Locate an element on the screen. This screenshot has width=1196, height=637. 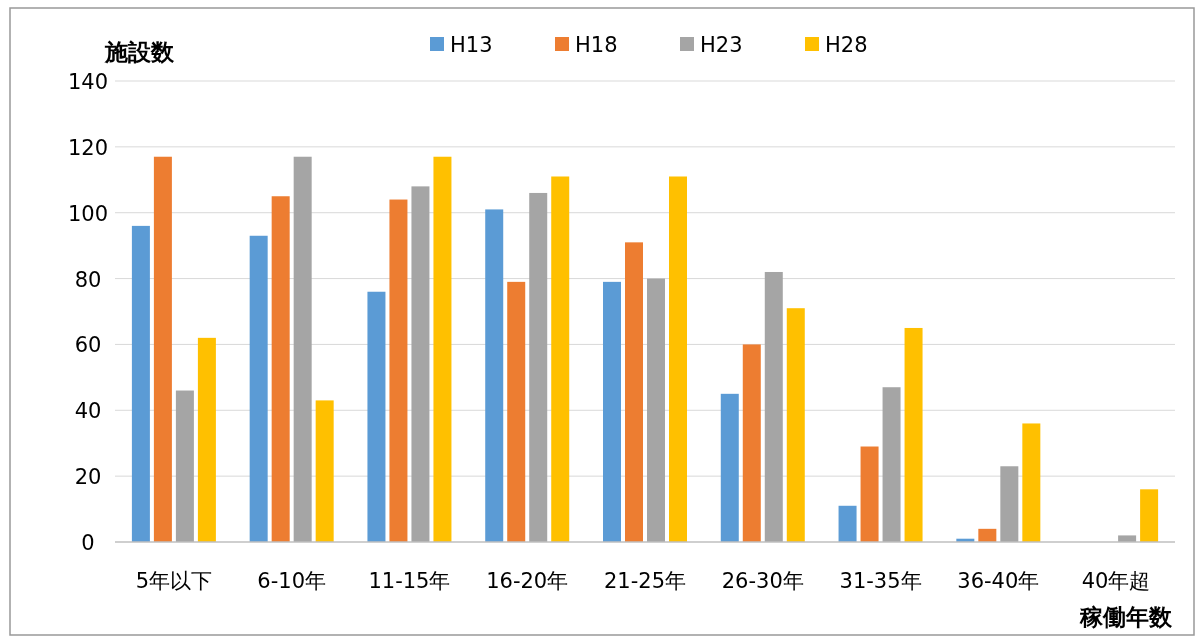
legend-label: H28 is located at coordinates (846, 45).